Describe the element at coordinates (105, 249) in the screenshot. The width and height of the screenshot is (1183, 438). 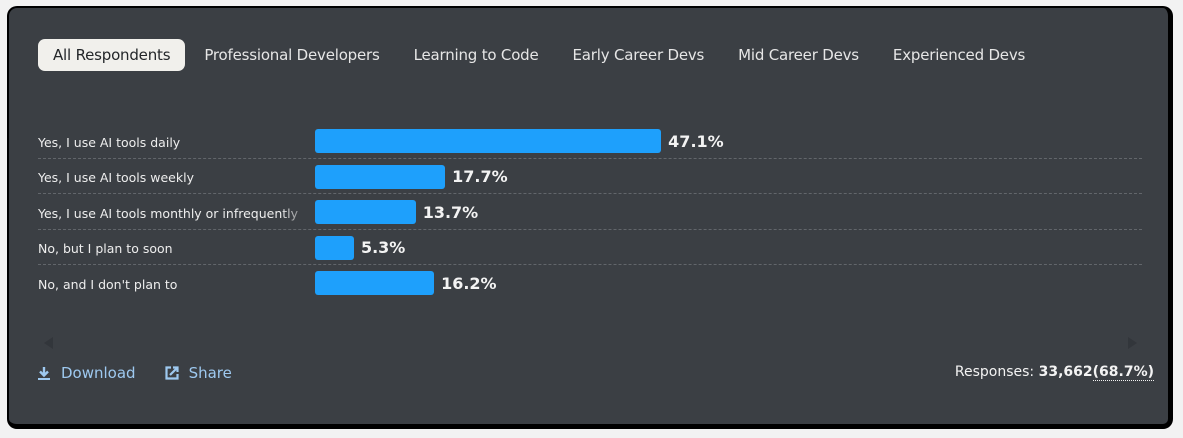
I see `category-label: No, but I plan to soon` at that location.